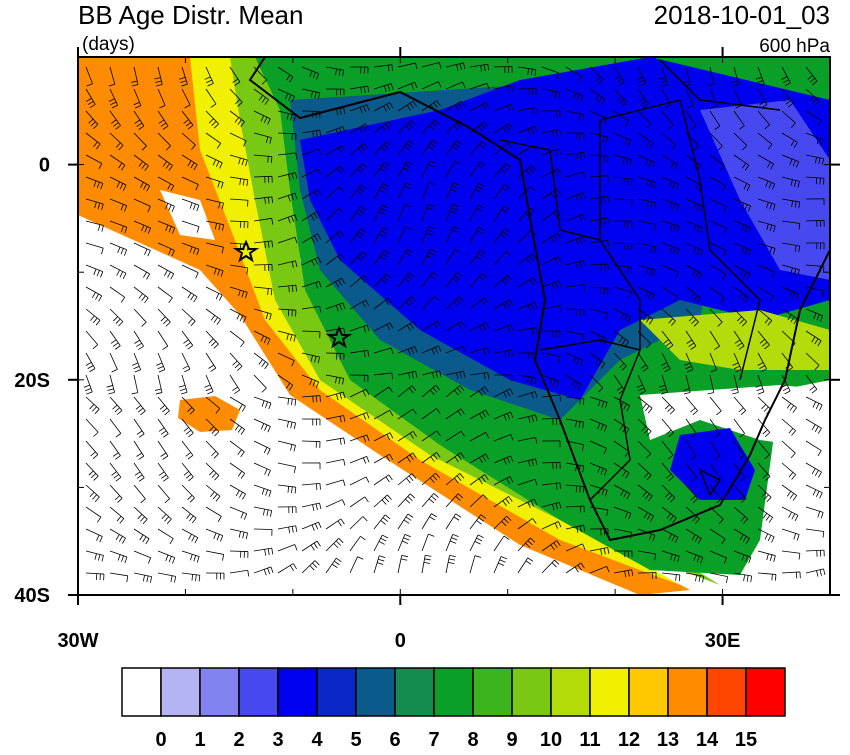 The height and width of the screenshot is (755, 850). Describe the element at coordinates (44, 166) in the screenshot. I see `lat-label: 0` at that location.